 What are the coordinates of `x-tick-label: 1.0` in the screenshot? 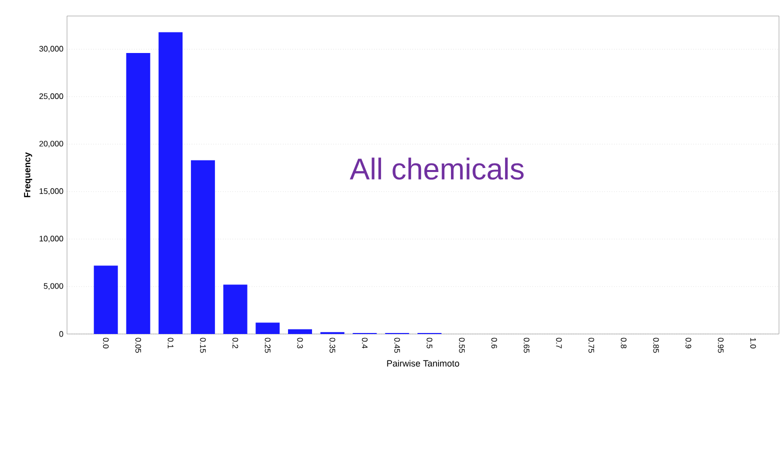 It's located at (753, 343).